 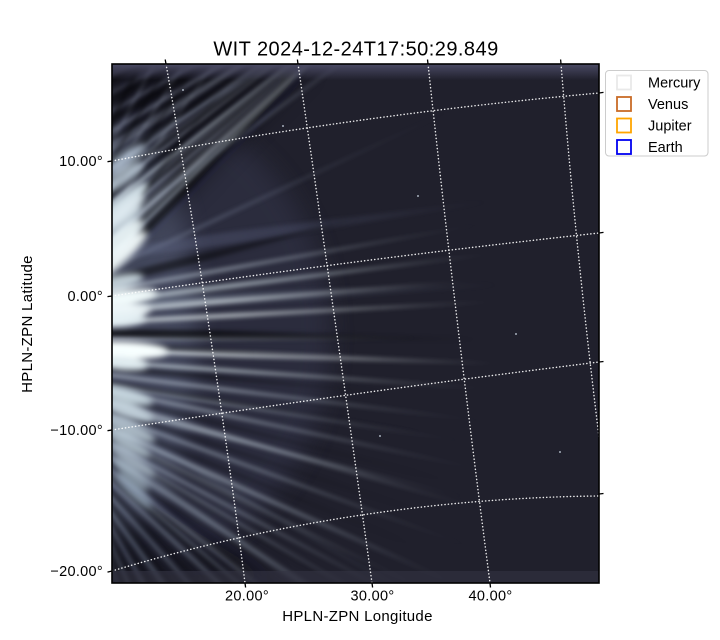 I want to click on svg-text: 20.00°, so click(x=247, y=597).